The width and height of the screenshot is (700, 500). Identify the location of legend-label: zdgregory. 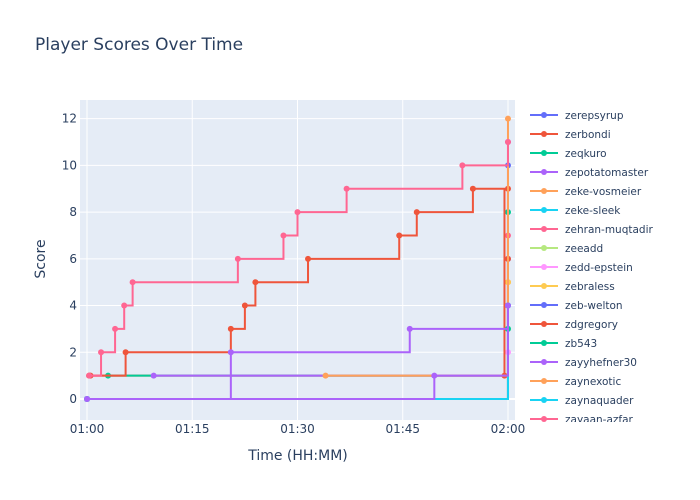
(591, 325).